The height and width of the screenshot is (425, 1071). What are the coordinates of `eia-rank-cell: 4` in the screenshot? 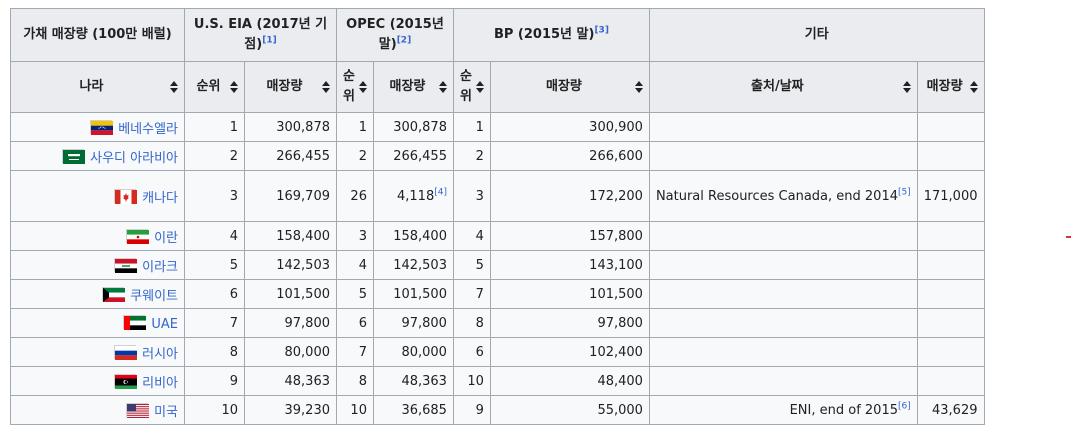 It's located at (214, 236).